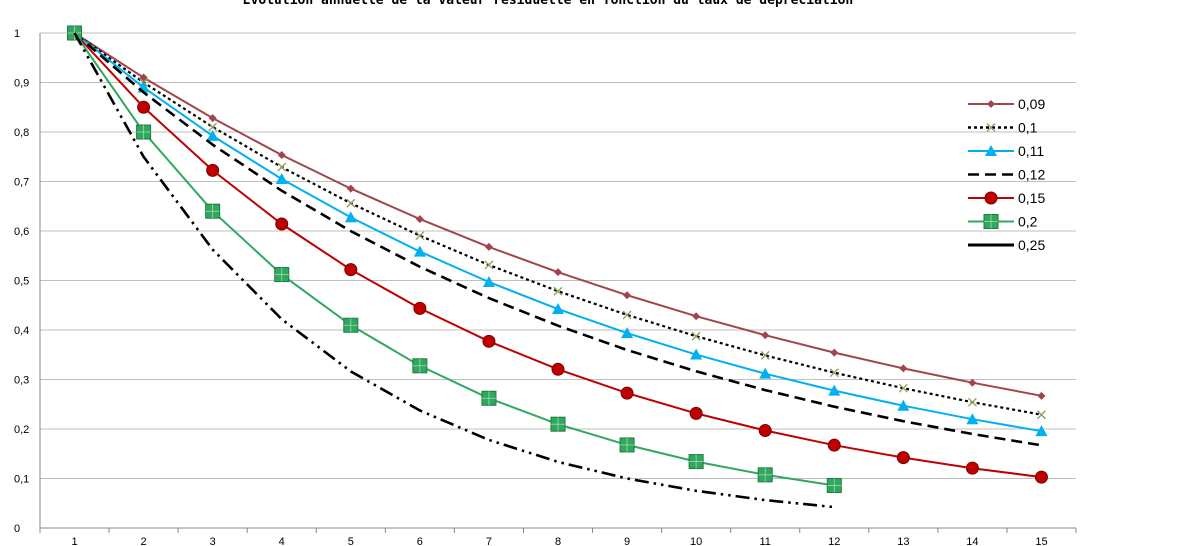 The height and width of the screenshot is (546, 1178). Describe the element at coordinates (1003, 222) in the screenshot. I see `legend-entry: 0,2` at that location.